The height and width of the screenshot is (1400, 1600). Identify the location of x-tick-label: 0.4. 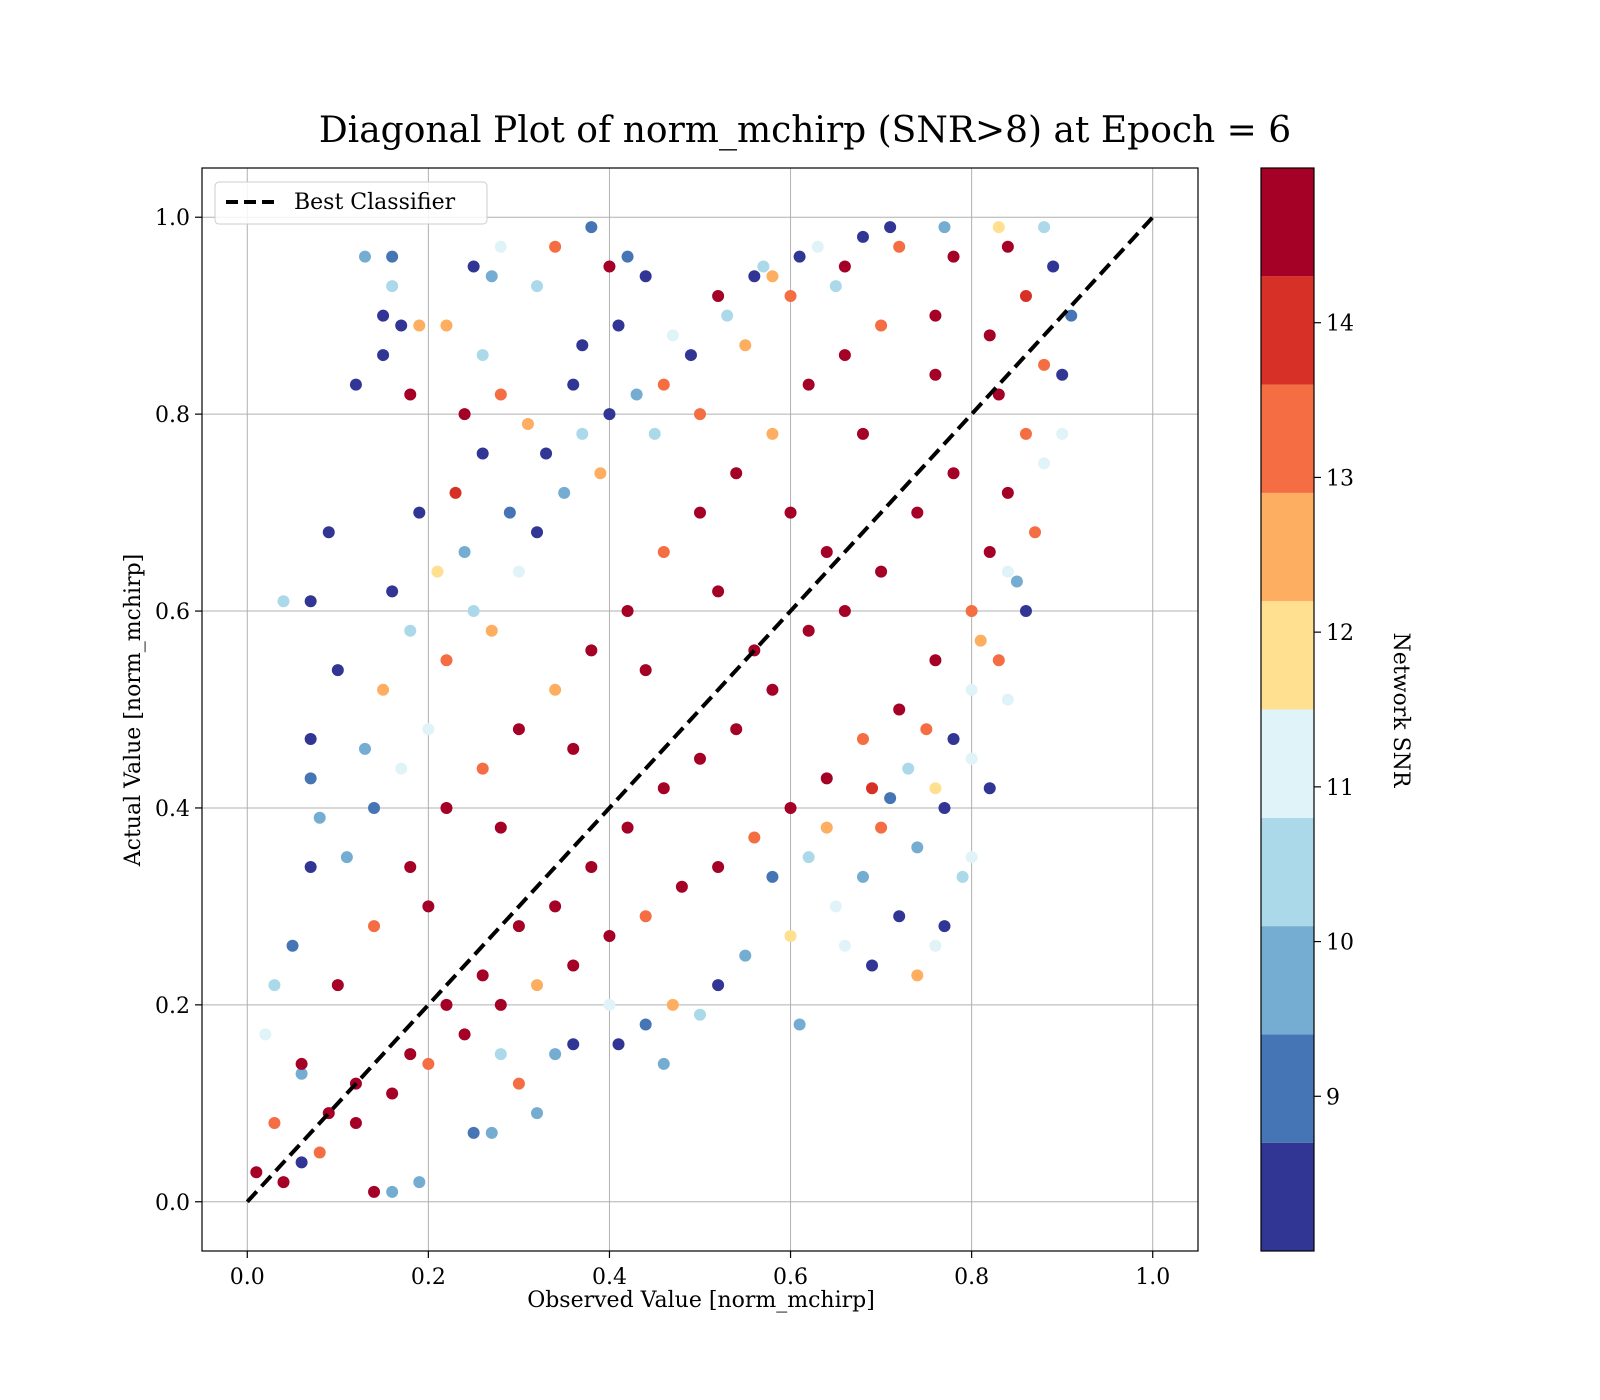
(609, 1277).